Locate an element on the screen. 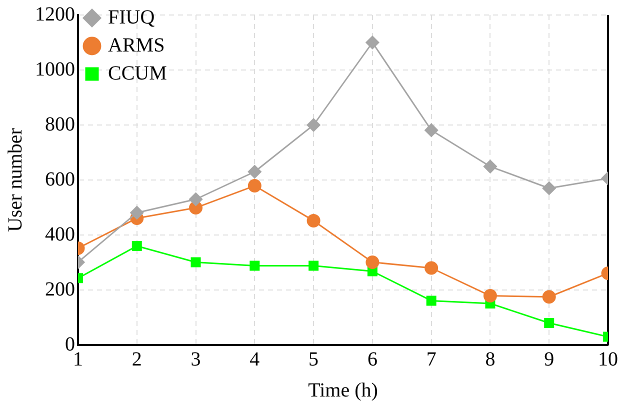 The width and height of the screenshot is (621, 407). x-tick-label: 9 is located at coordinates (549, 359).